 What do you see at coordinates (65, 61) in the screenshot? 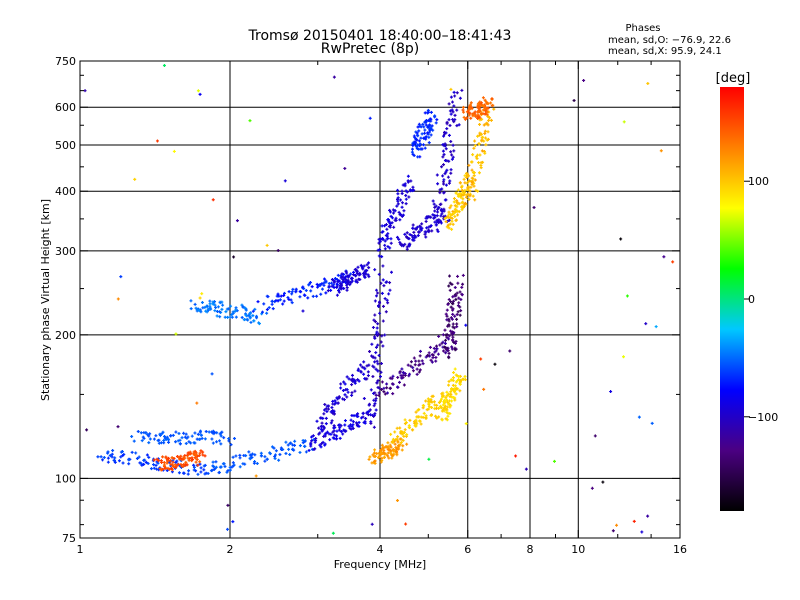
I see `y-tick-label: 750` at bounding box center [65, 61].